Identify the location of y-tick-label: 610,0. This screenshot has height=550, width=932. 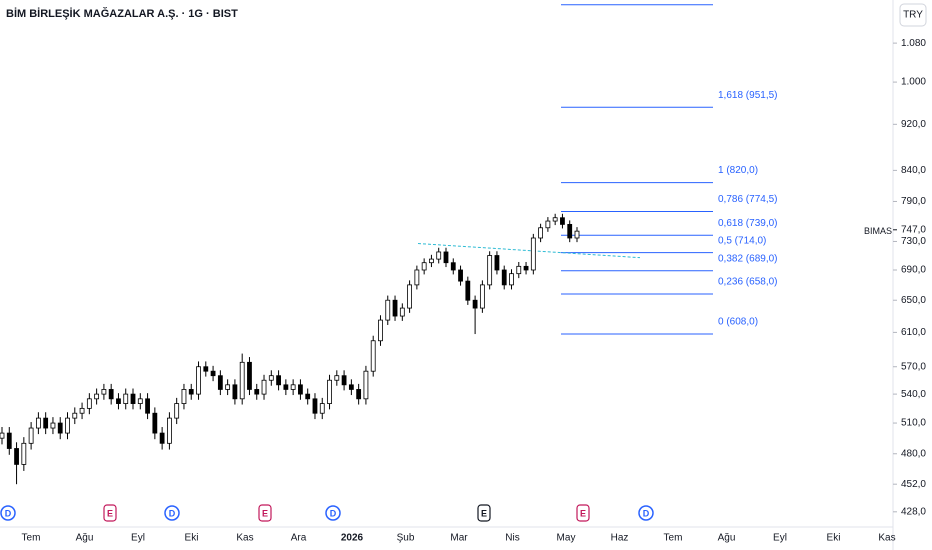
(913, 332).